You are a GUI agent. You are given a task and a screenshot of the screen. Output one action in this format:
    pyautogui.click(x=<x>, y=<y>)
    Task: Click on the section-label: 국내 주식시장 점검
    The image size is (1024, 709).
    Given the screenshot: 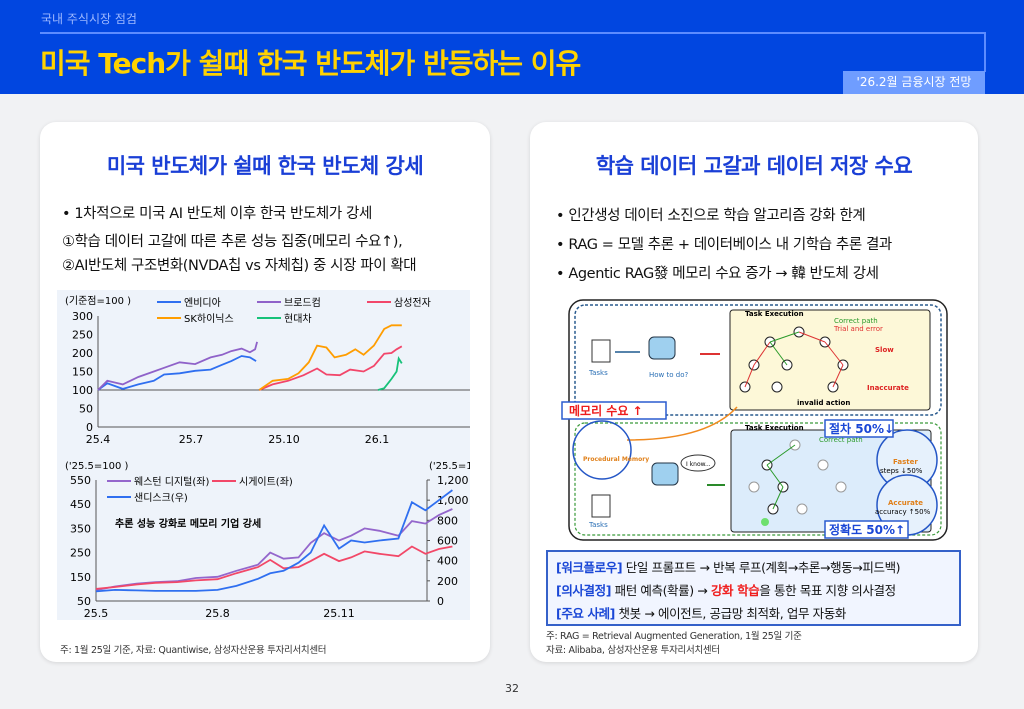 What is the action you would take?
    pyautogui.click(x=89, y=19)
    